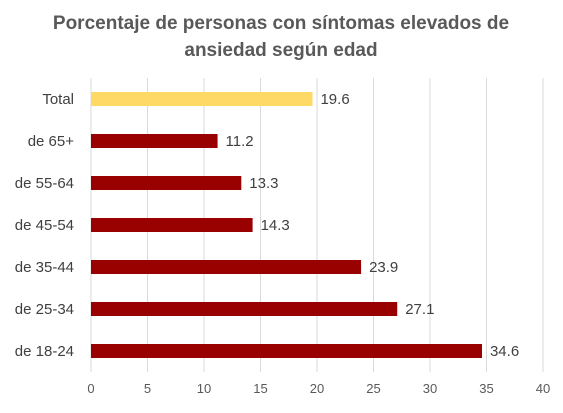  I want to click on x-axis-ticks: 0 5 10 15 20 25 30 35 40, so click(318, 388).